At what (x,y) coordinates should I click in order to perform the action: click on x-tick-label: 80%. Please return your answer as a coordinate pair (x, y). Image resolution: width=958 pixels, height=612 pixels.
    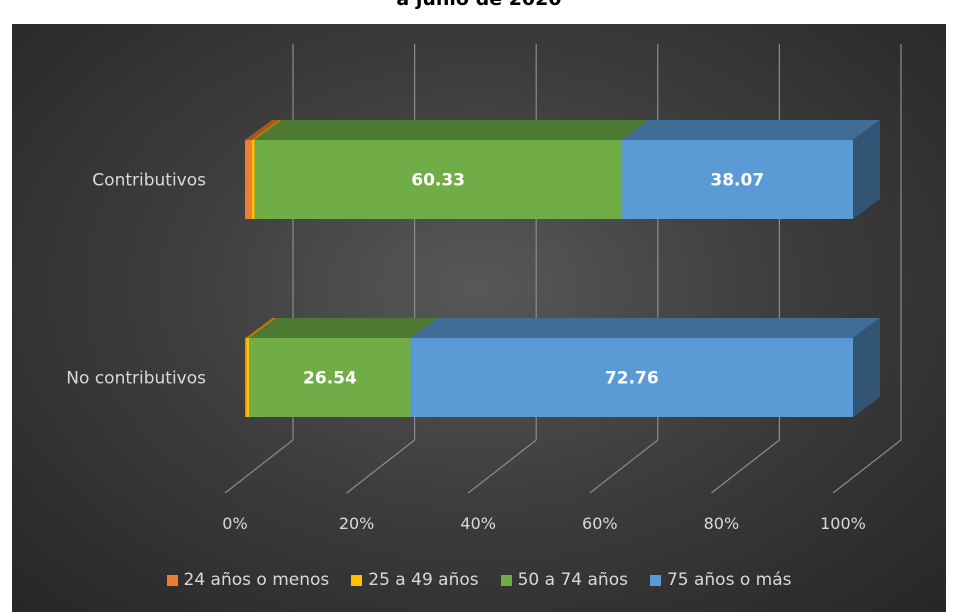
    Looking at the image, I should click on (722, 523).